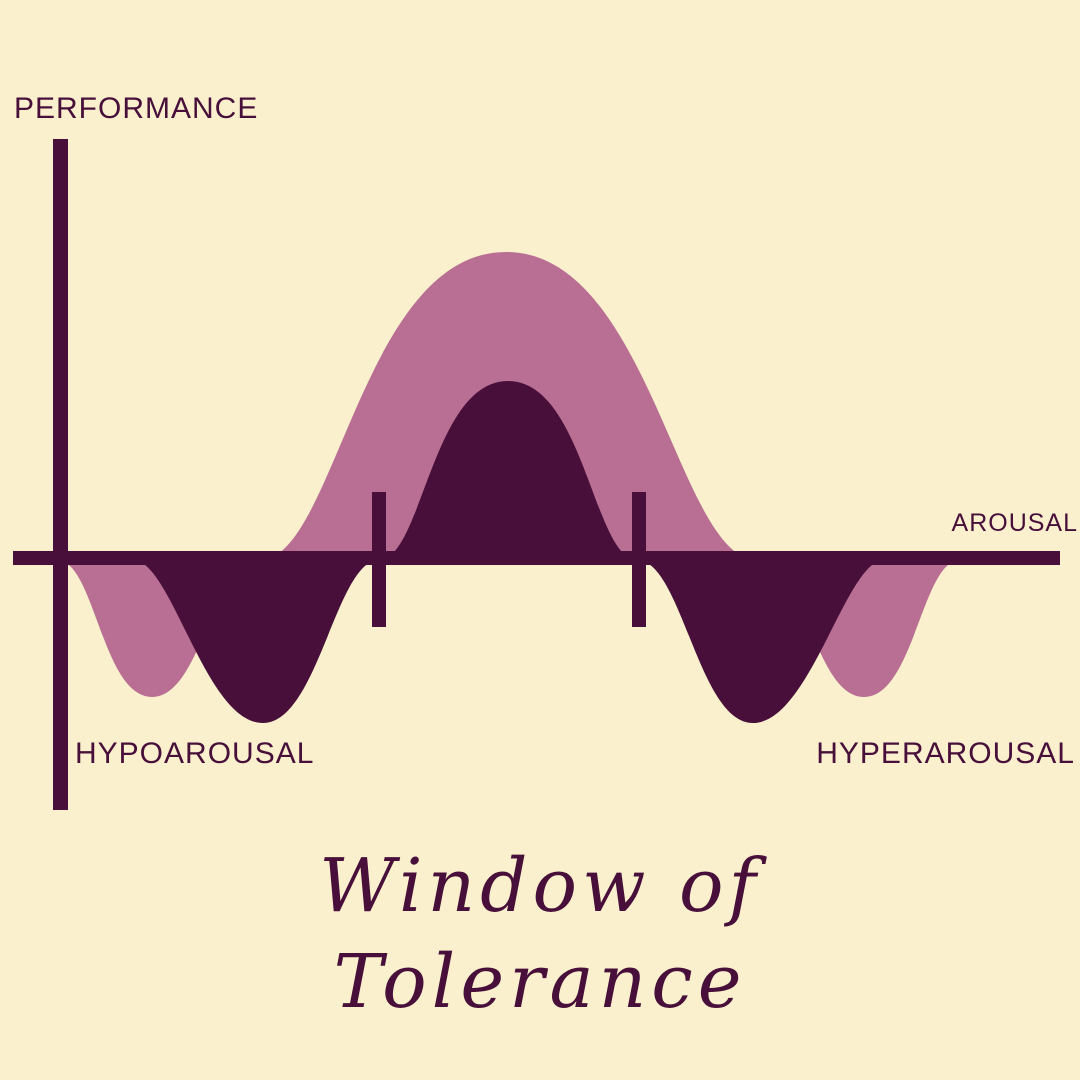 This screenshot has width=1080, height=1080. I want to click on y-axis-line, so click(60, 474).